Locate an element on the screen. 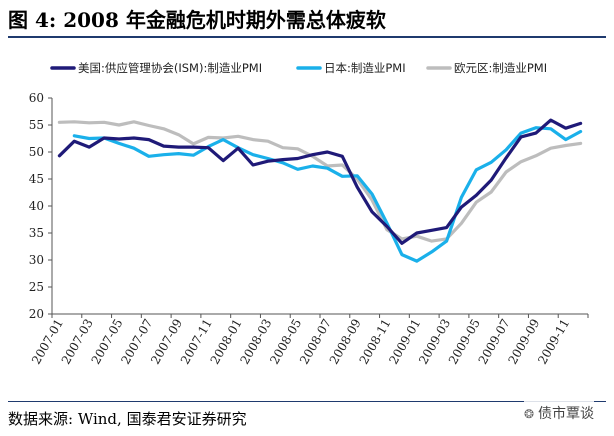 Image resolution: width=614 pixels, height=436 pixels. watermark: ❂ 债市覃谈 is located at coordinates (558, 414).